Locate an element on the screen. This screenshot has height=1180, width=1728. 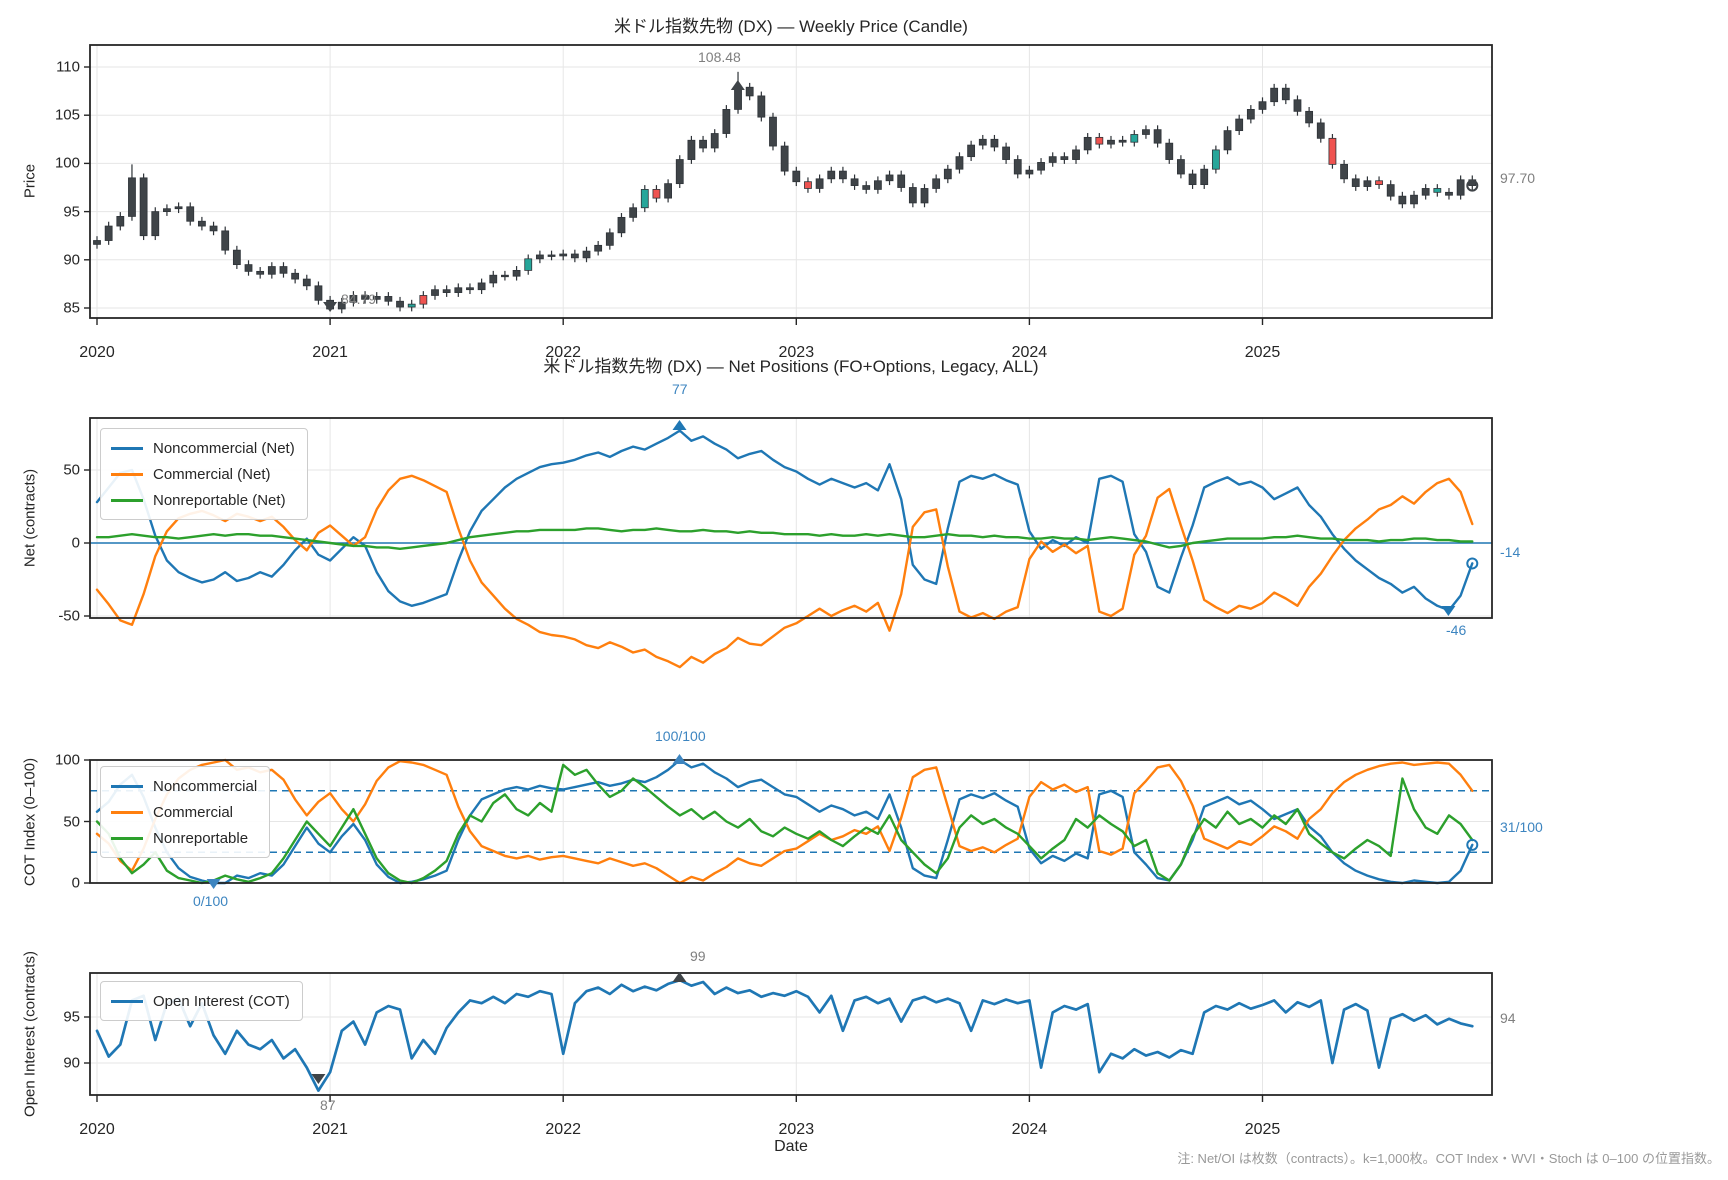
x-tick-label: 2021 is located at coordinates (330, 352).